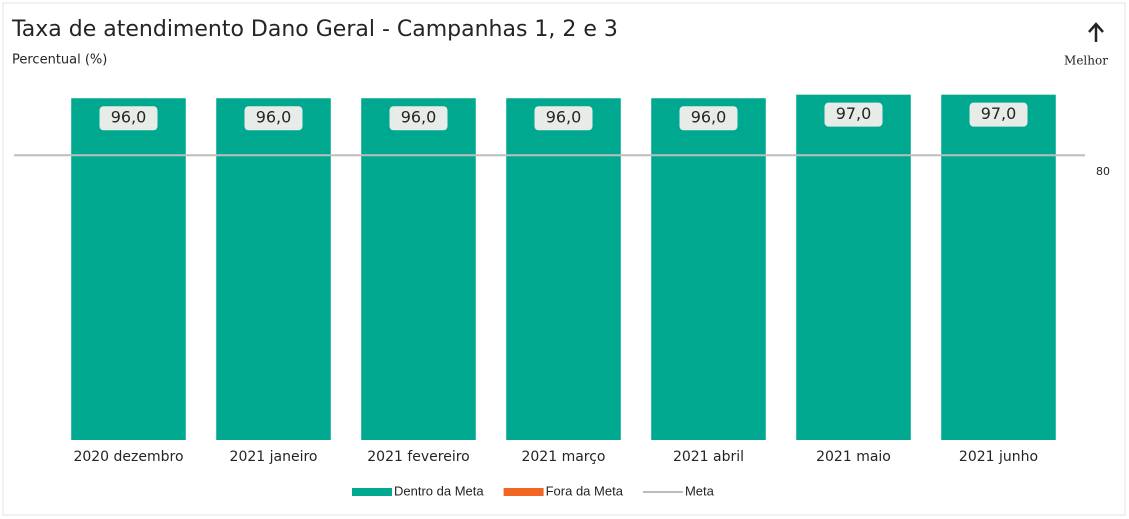 The width and height of the screenshot is (1129, 519). Describe the element at coordinates (585, 490) in the screenshot. I see `legend-label: Fora da Meta` at that location.